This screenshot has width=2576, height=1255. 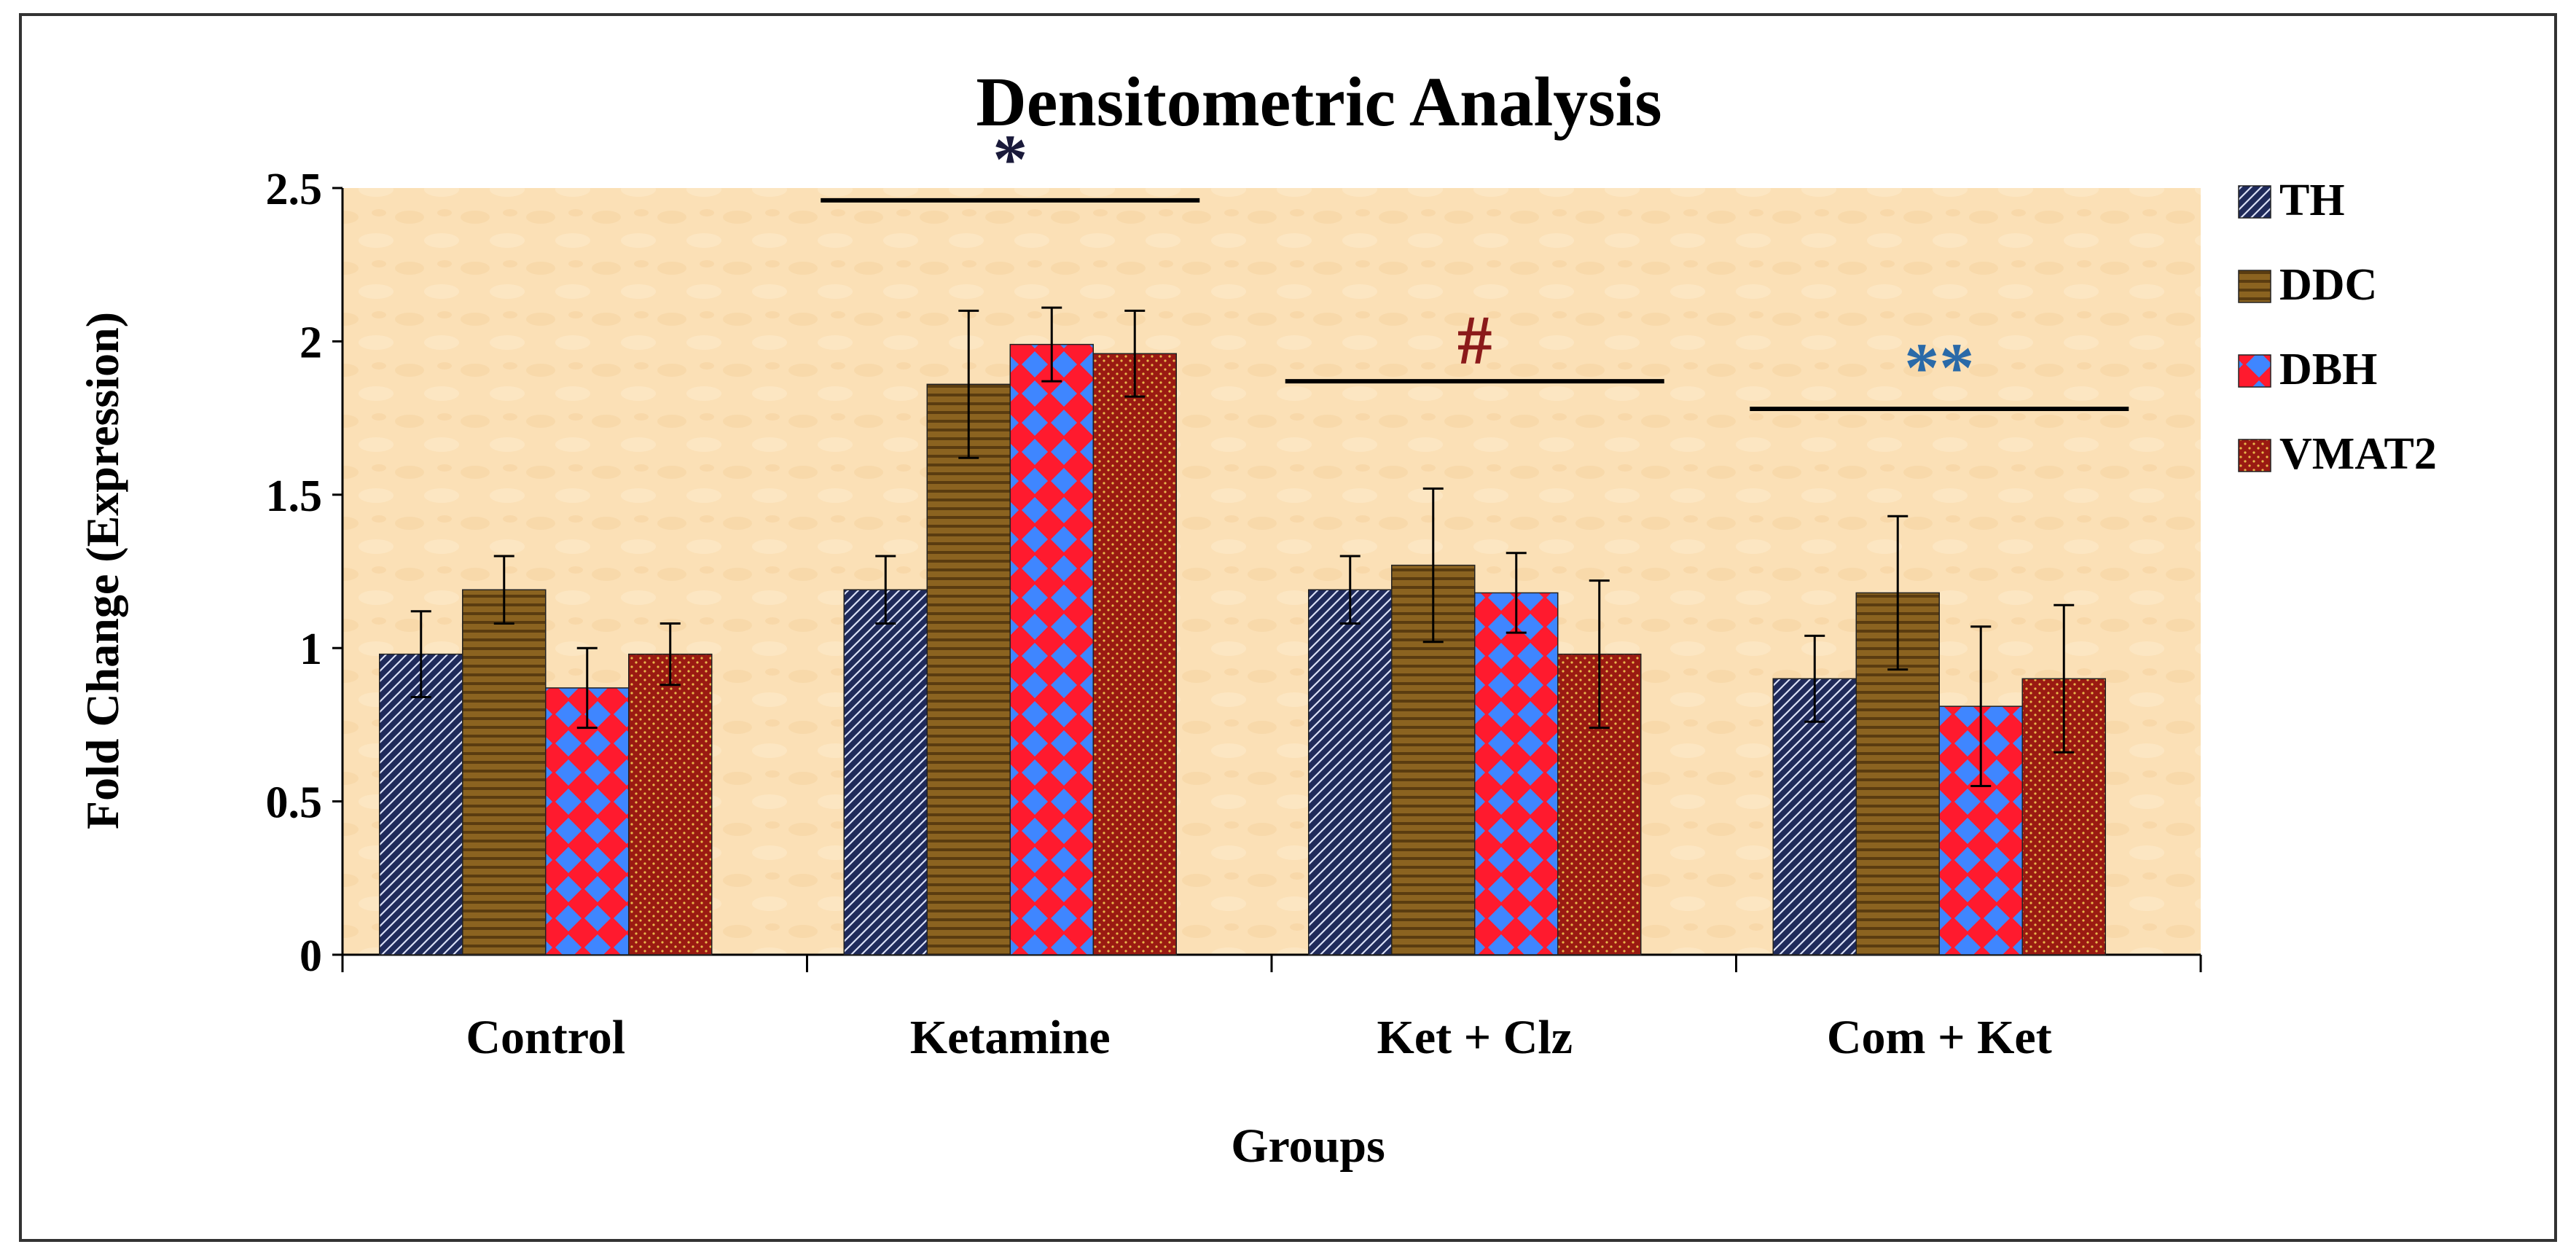 What do you see at coordinates (1475, 265) in the screenshot?
I see `significance-annotations: * # **` at bounding box center [1475, 265].